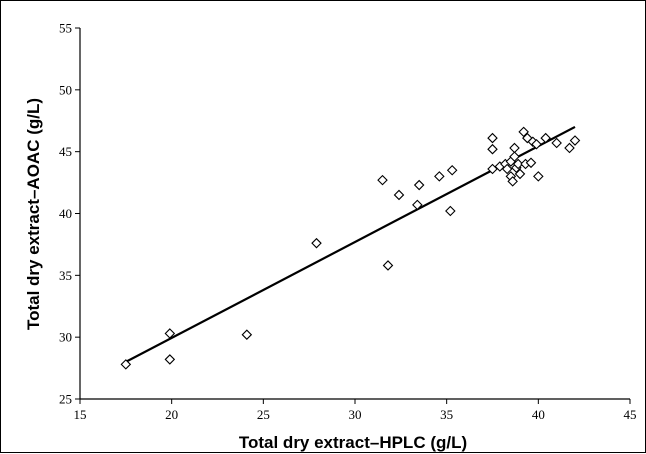 The image size is (646, 454). Describe the element at coordinates (65, 275) in the screenshot. I see `y-tick-label: 35` at that location.